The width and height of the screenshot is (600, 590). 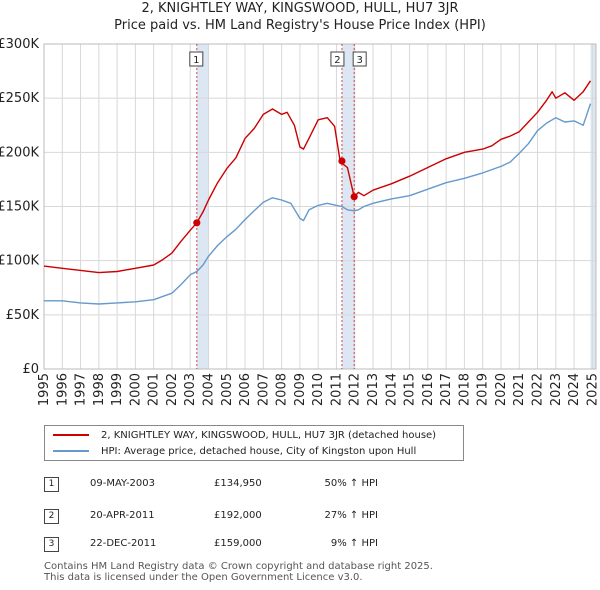 What do you see at coordinates (483, 389) in the screenshot?
I see `x-tick-label: 2019` at bounding box center [483, 389].